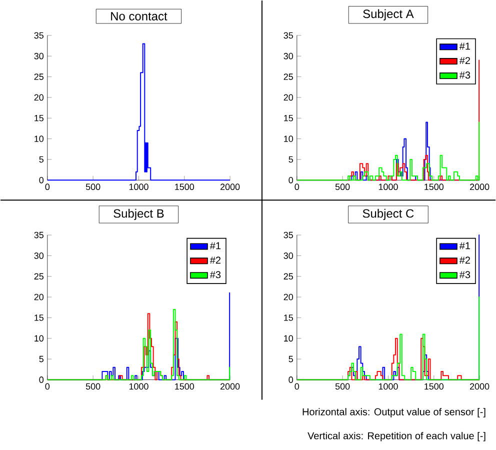 The height and width of the screenshot is (450, 496). Describe the element at coordinates (388, 15) in the screenshot. I see `chart-title: Subject A` at that location.